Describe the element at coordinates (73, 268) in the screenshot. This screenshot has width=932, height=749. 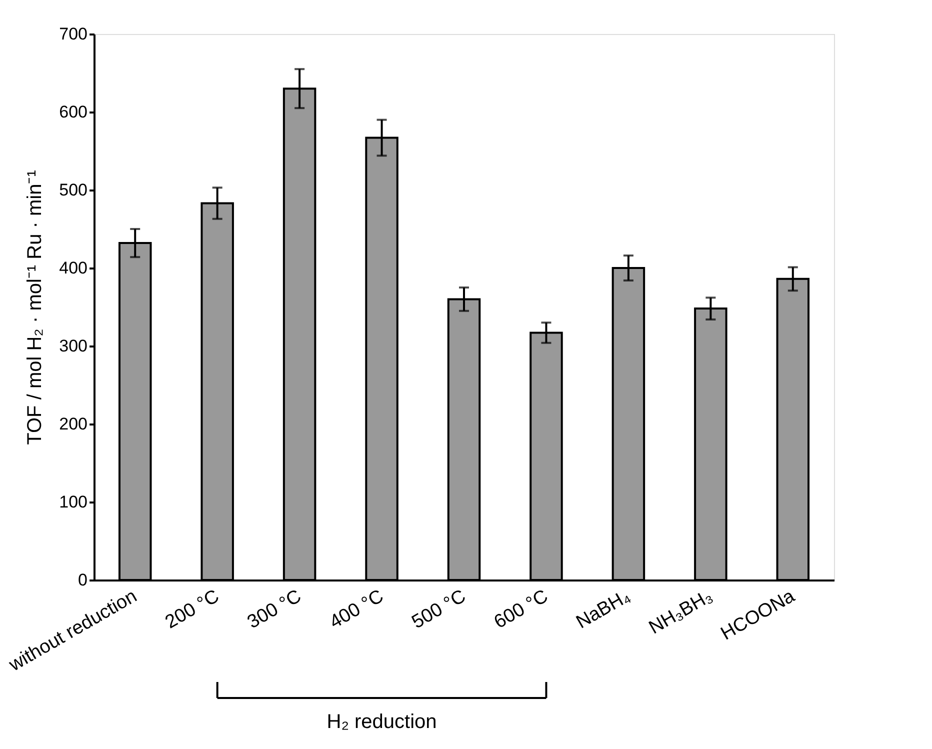
I see `y-tick-label: 400` at that location.